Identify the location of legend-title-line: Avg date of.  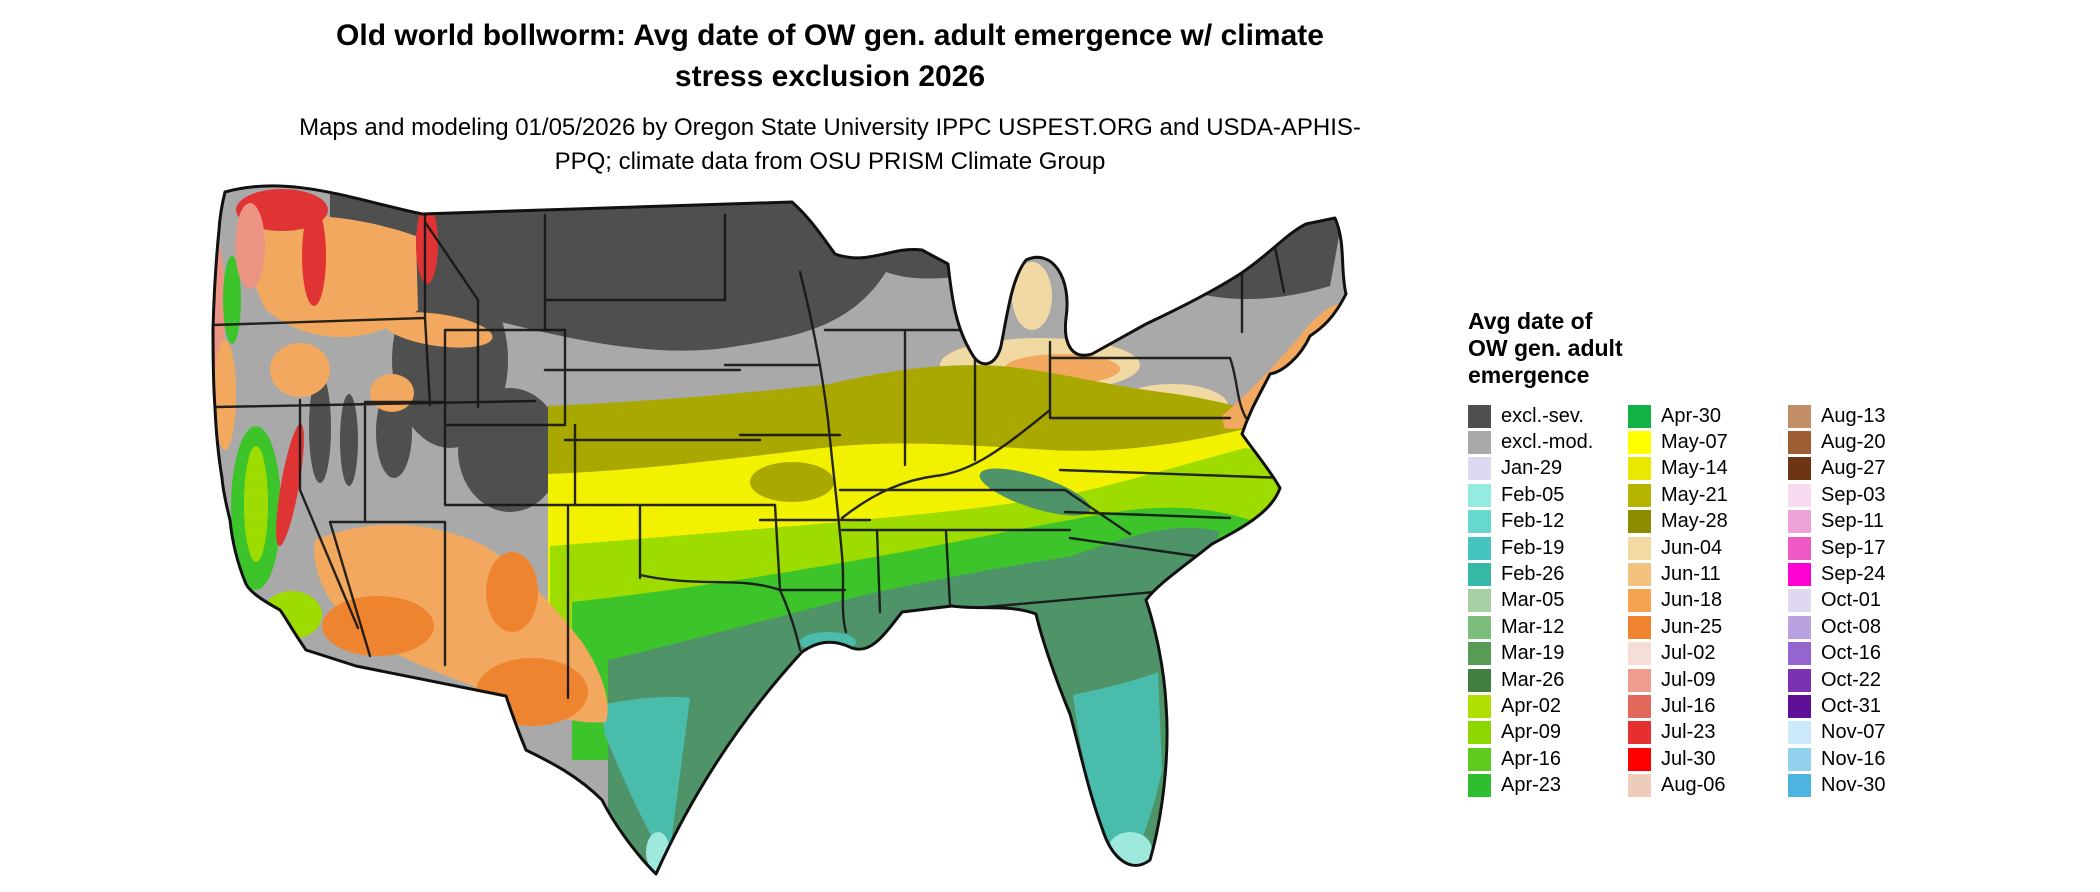
(1530, 321).